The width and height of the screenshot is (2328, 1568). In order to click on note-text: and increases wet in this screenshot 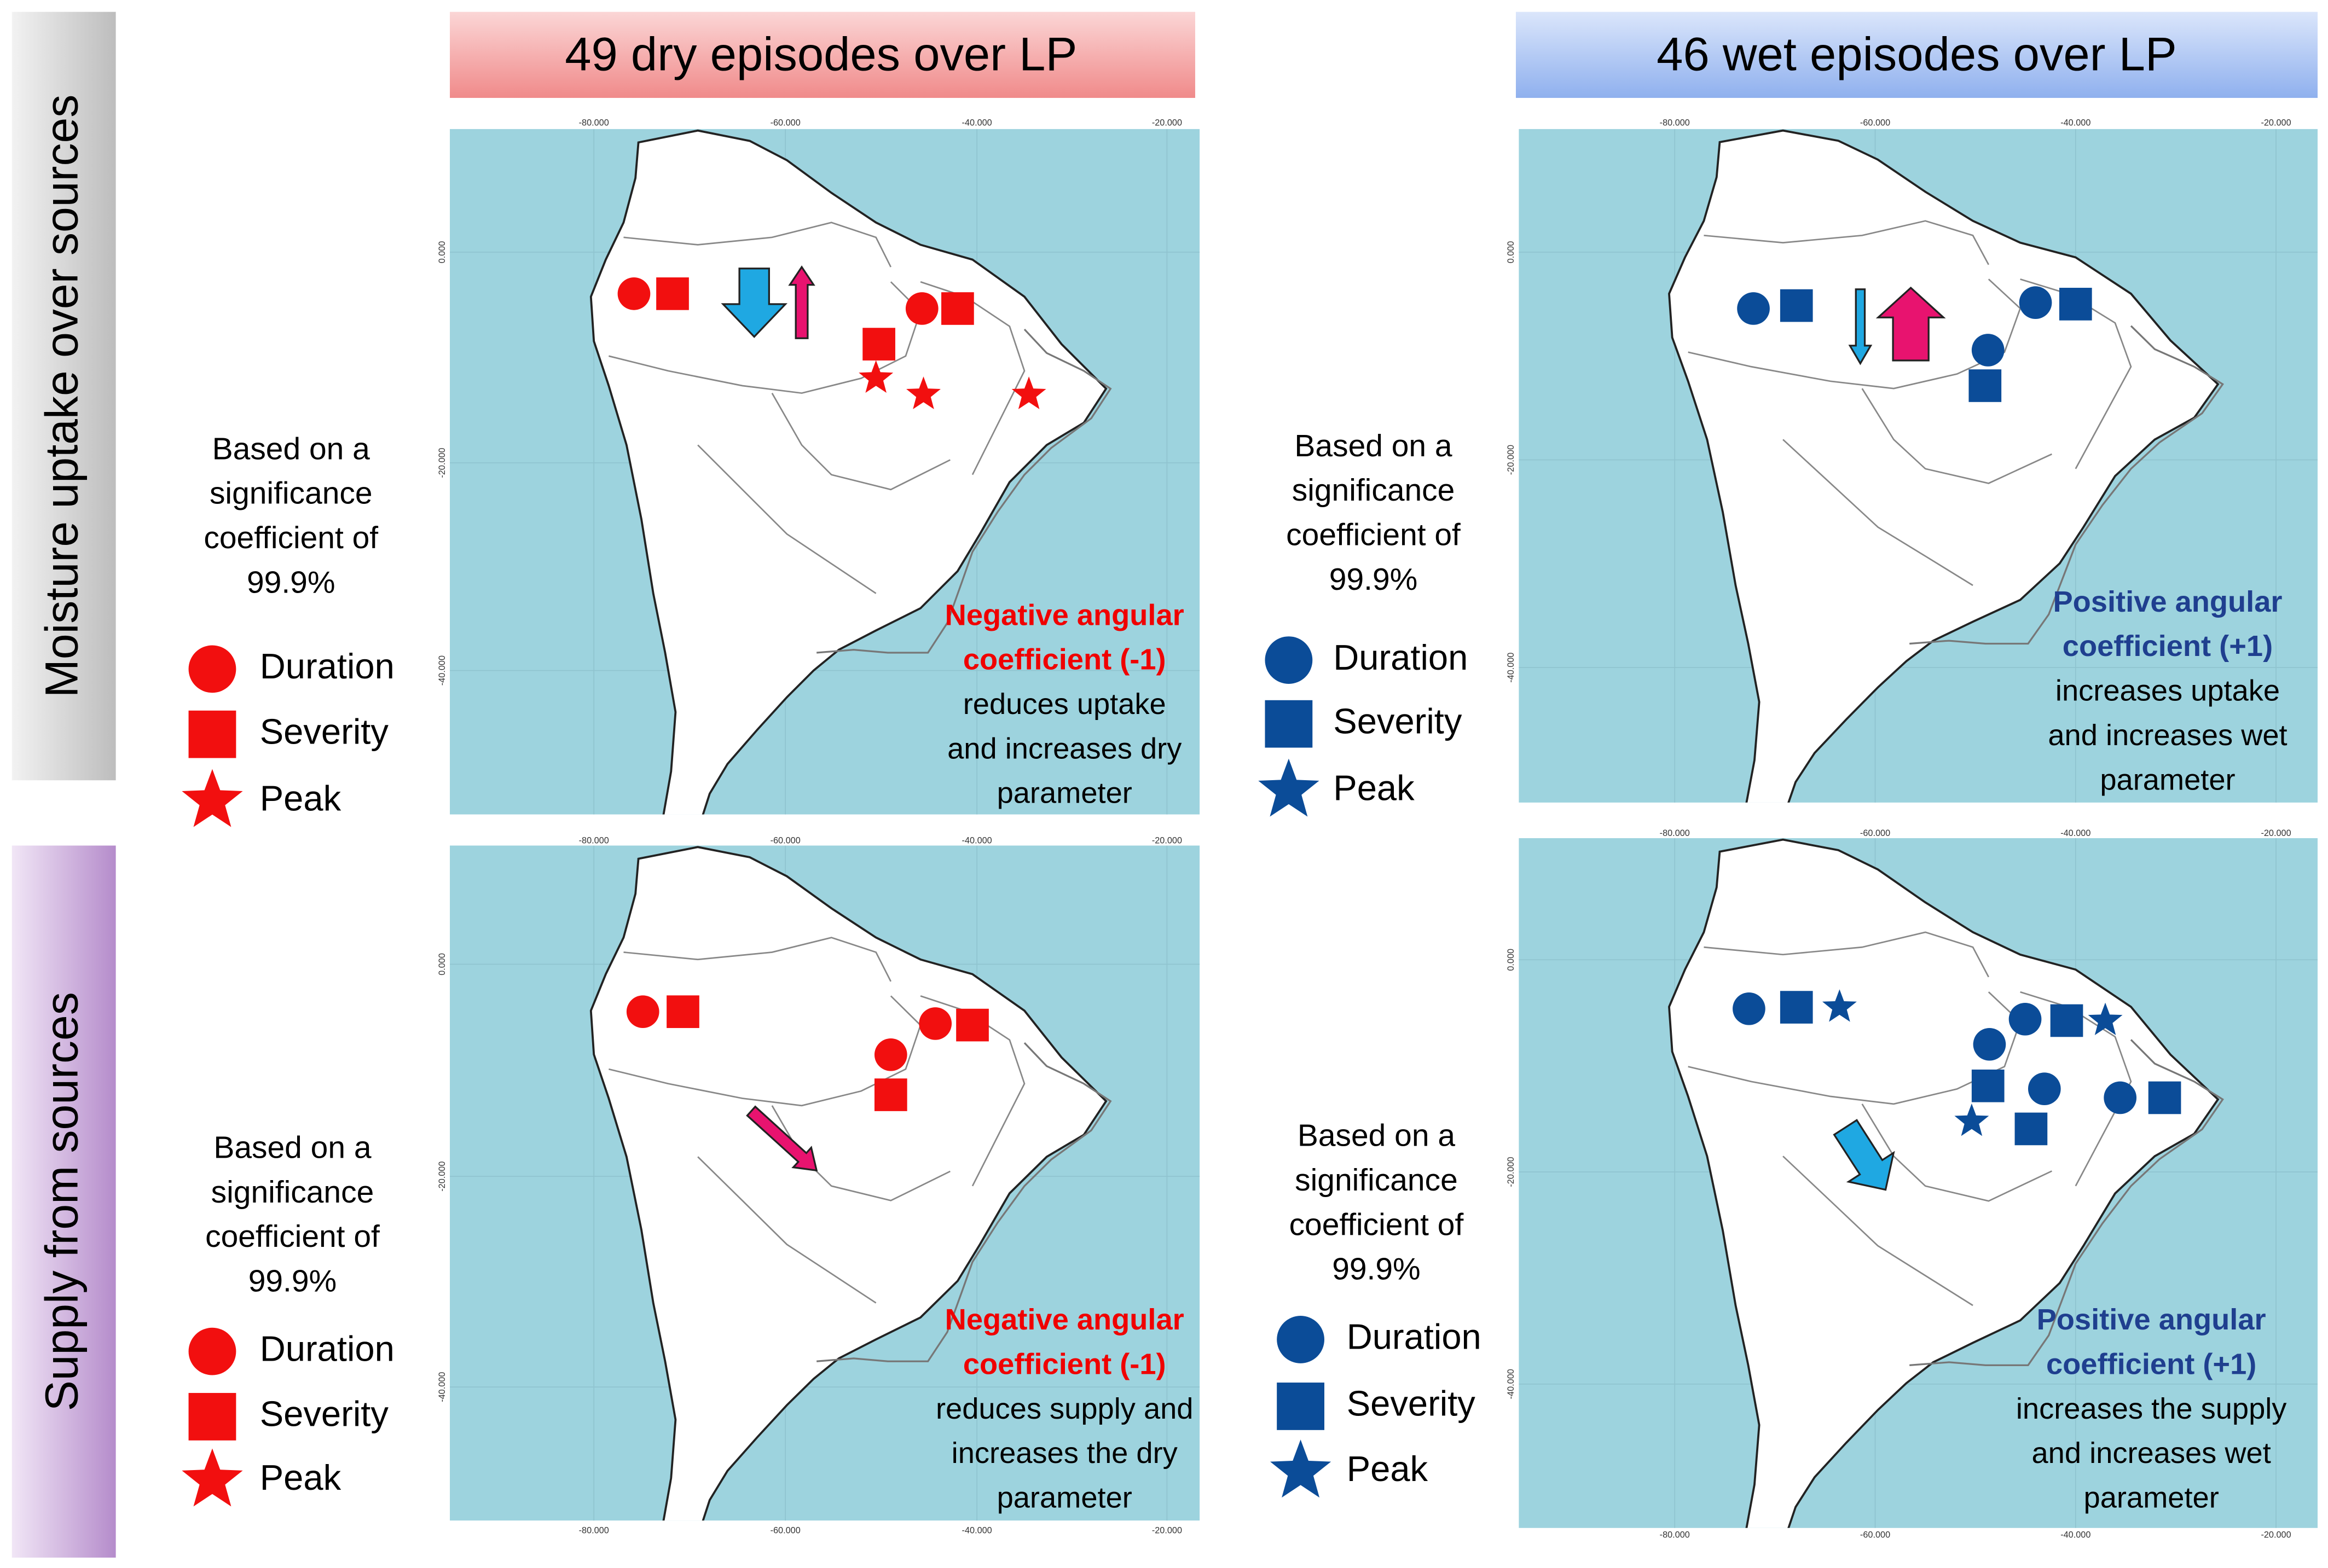, I will do `click(2167, 735)`.